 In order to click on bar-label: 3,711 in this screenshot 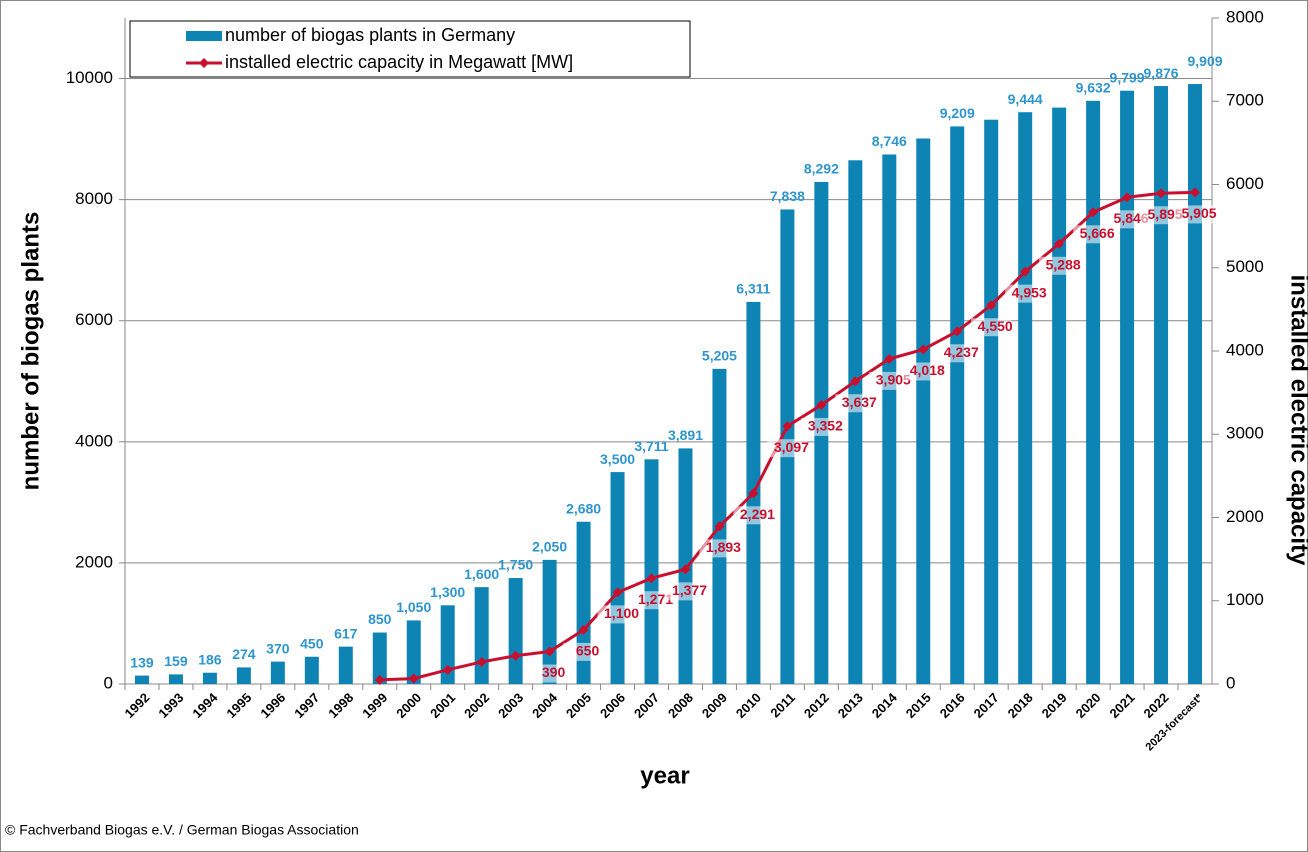, I will do `click(651, 446)`.